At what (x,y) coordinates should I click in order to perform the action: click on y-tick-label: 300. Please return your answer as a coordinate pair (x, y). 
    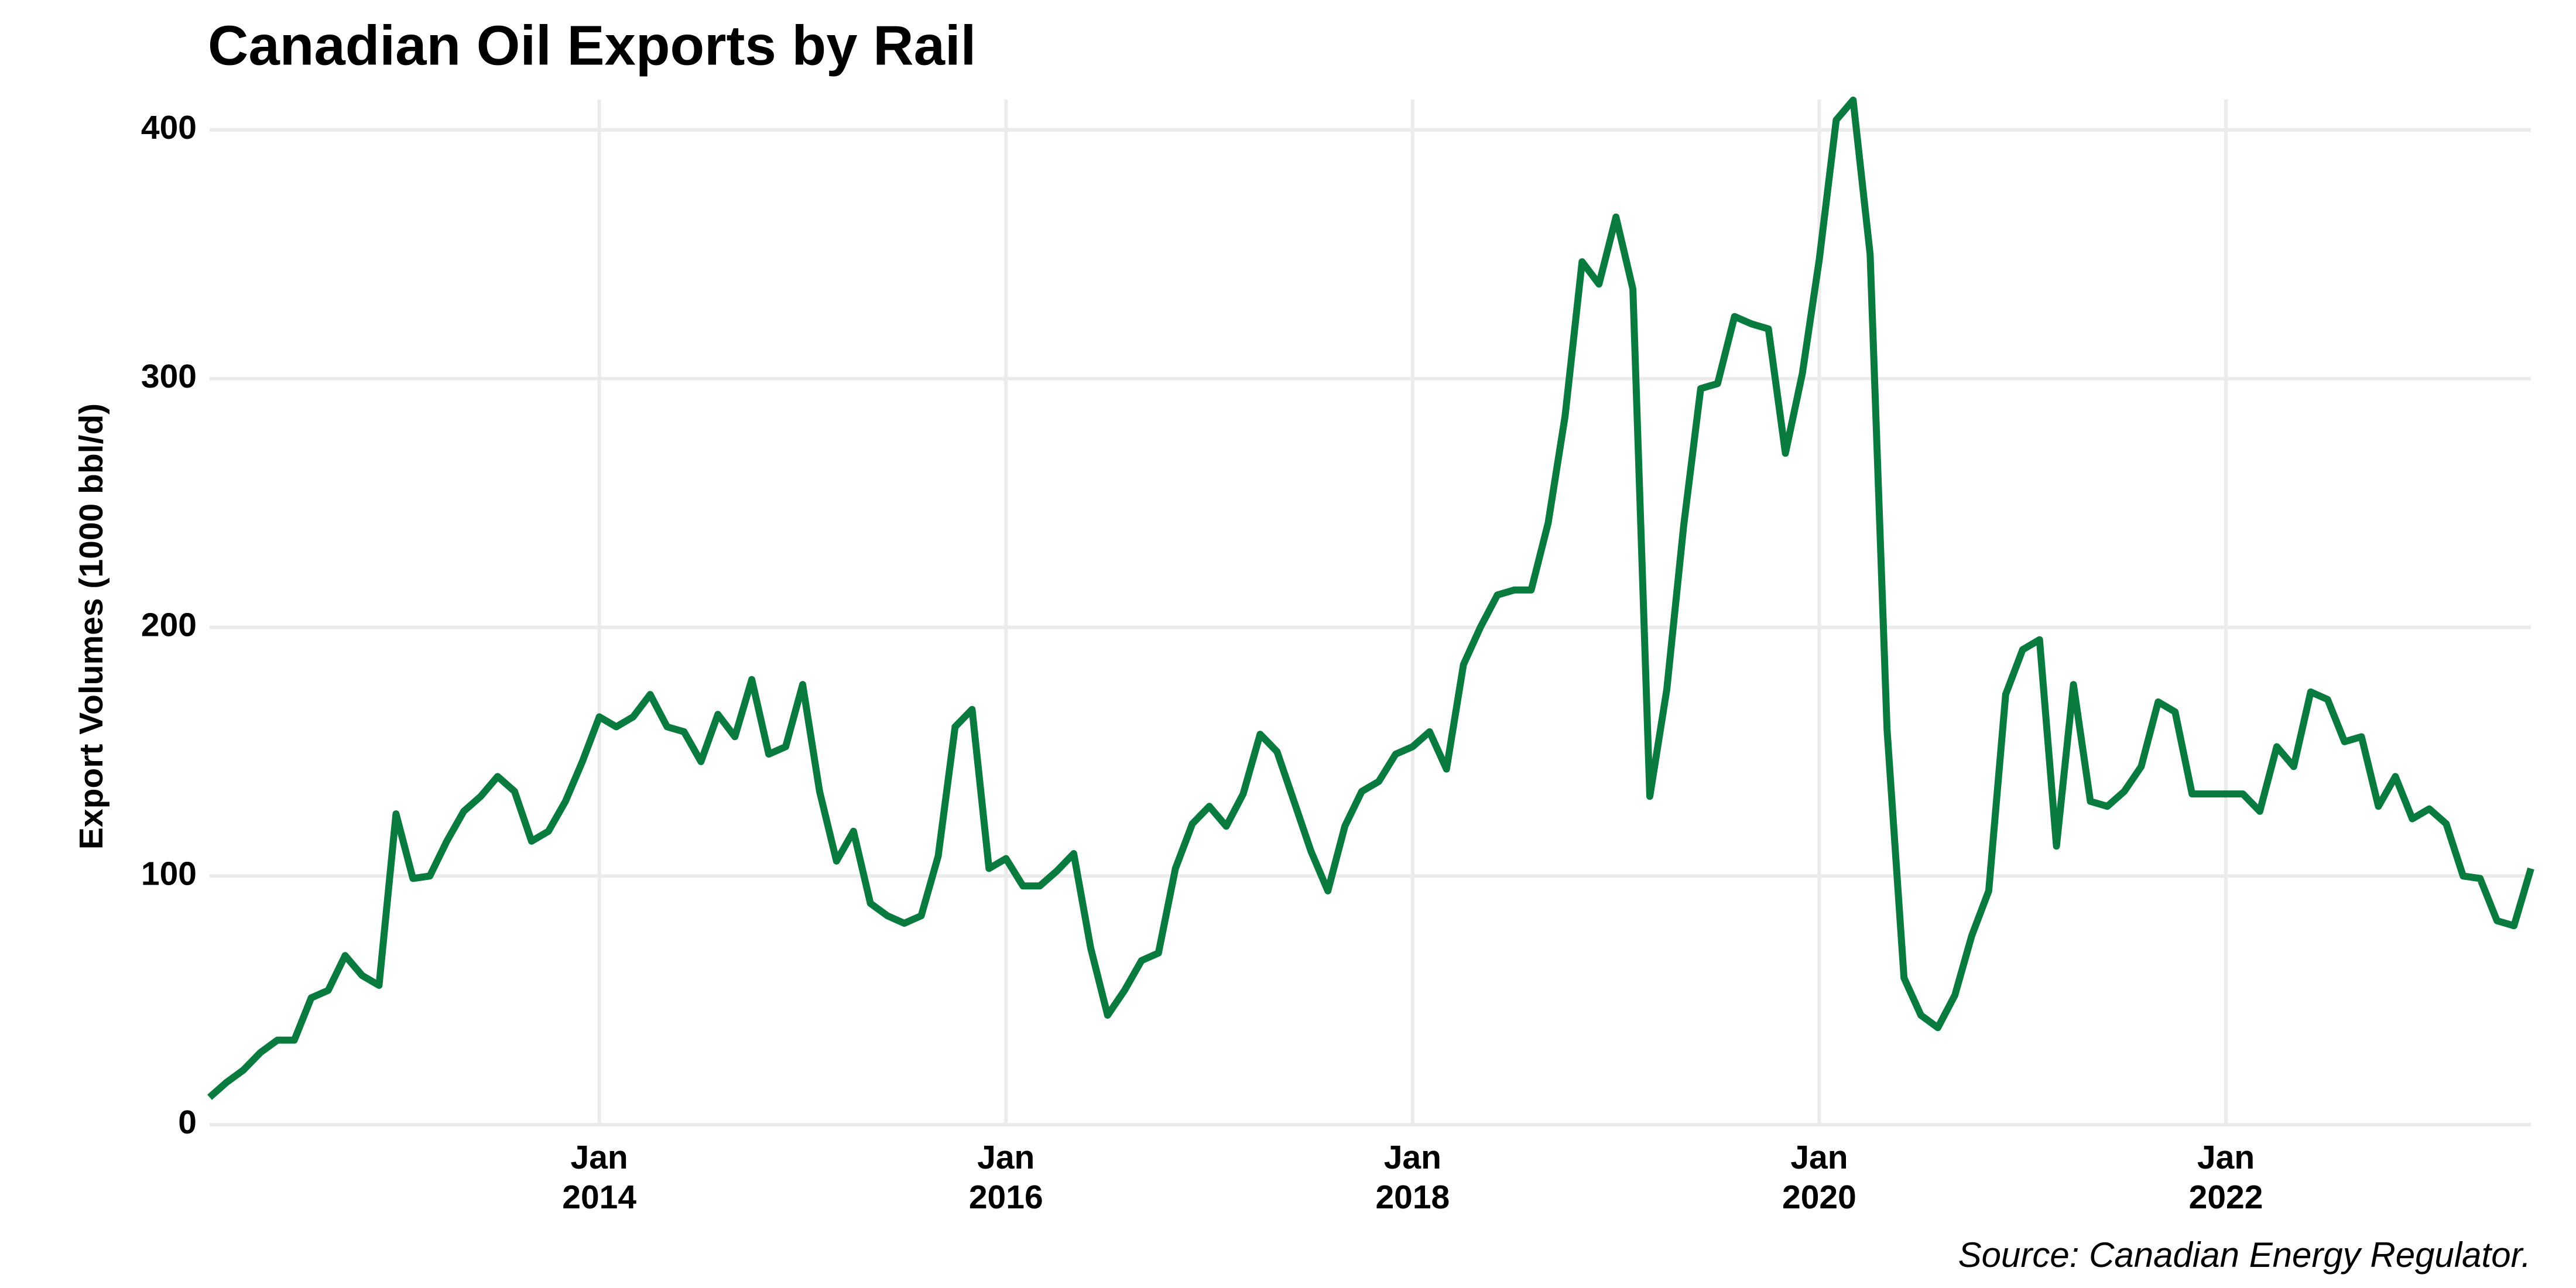
    Looking at the image, I should click on (169, 376).